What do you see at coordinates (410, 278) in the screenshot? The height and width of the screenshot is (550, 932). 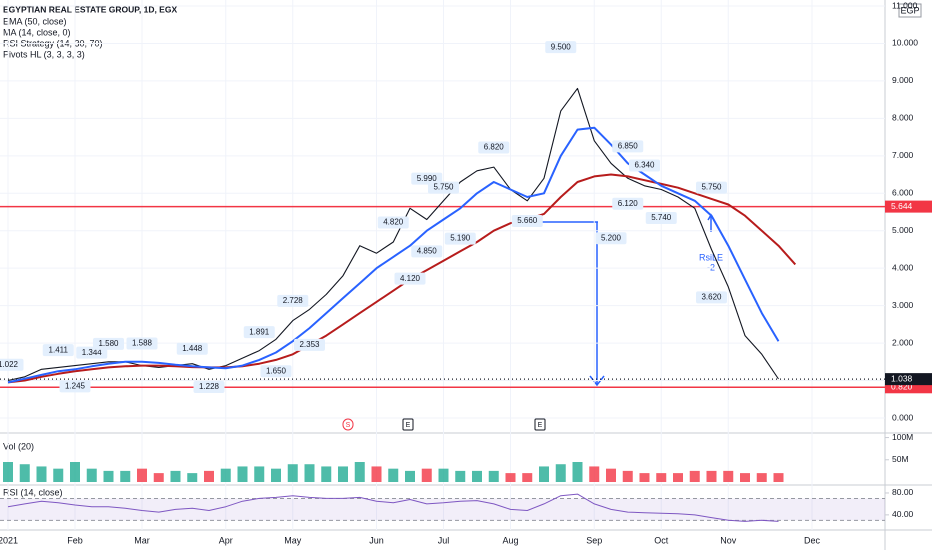 I see `pivot-label: 4.120` at bounding box center [410, 278].